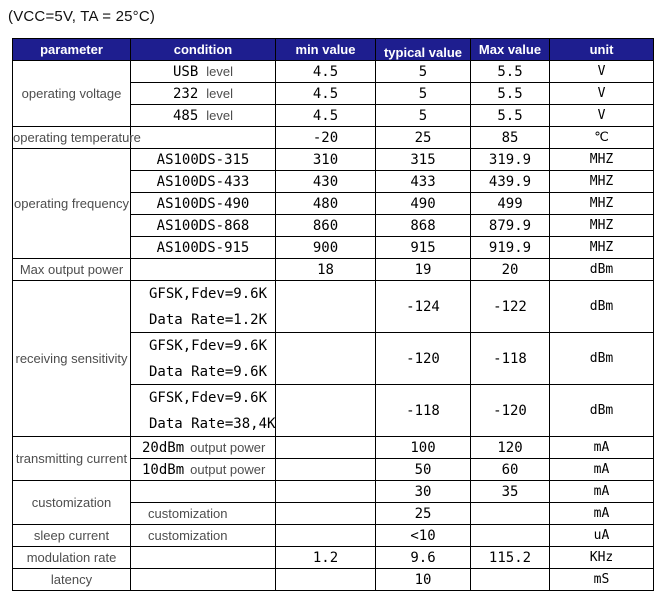 The image size is (665, 599). I want to click on column-header-condition-label: condition, so click(203, 49).